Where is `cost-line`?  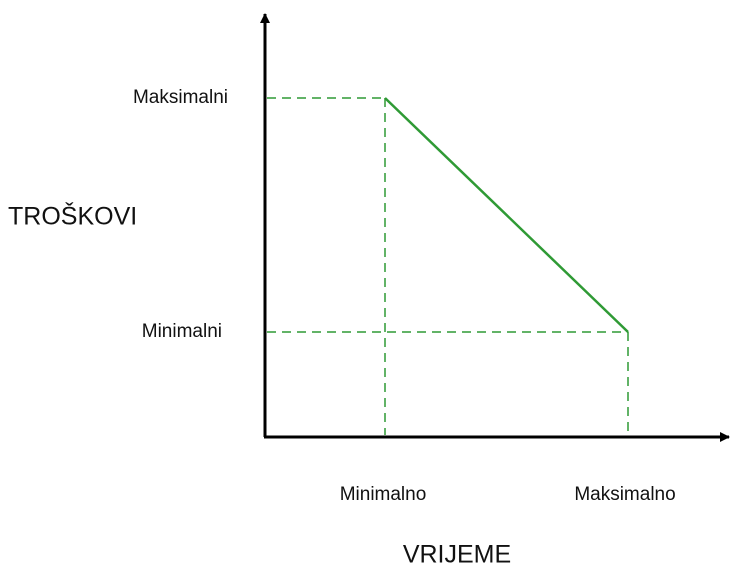
cost-line is located at coordinates (506, 215).